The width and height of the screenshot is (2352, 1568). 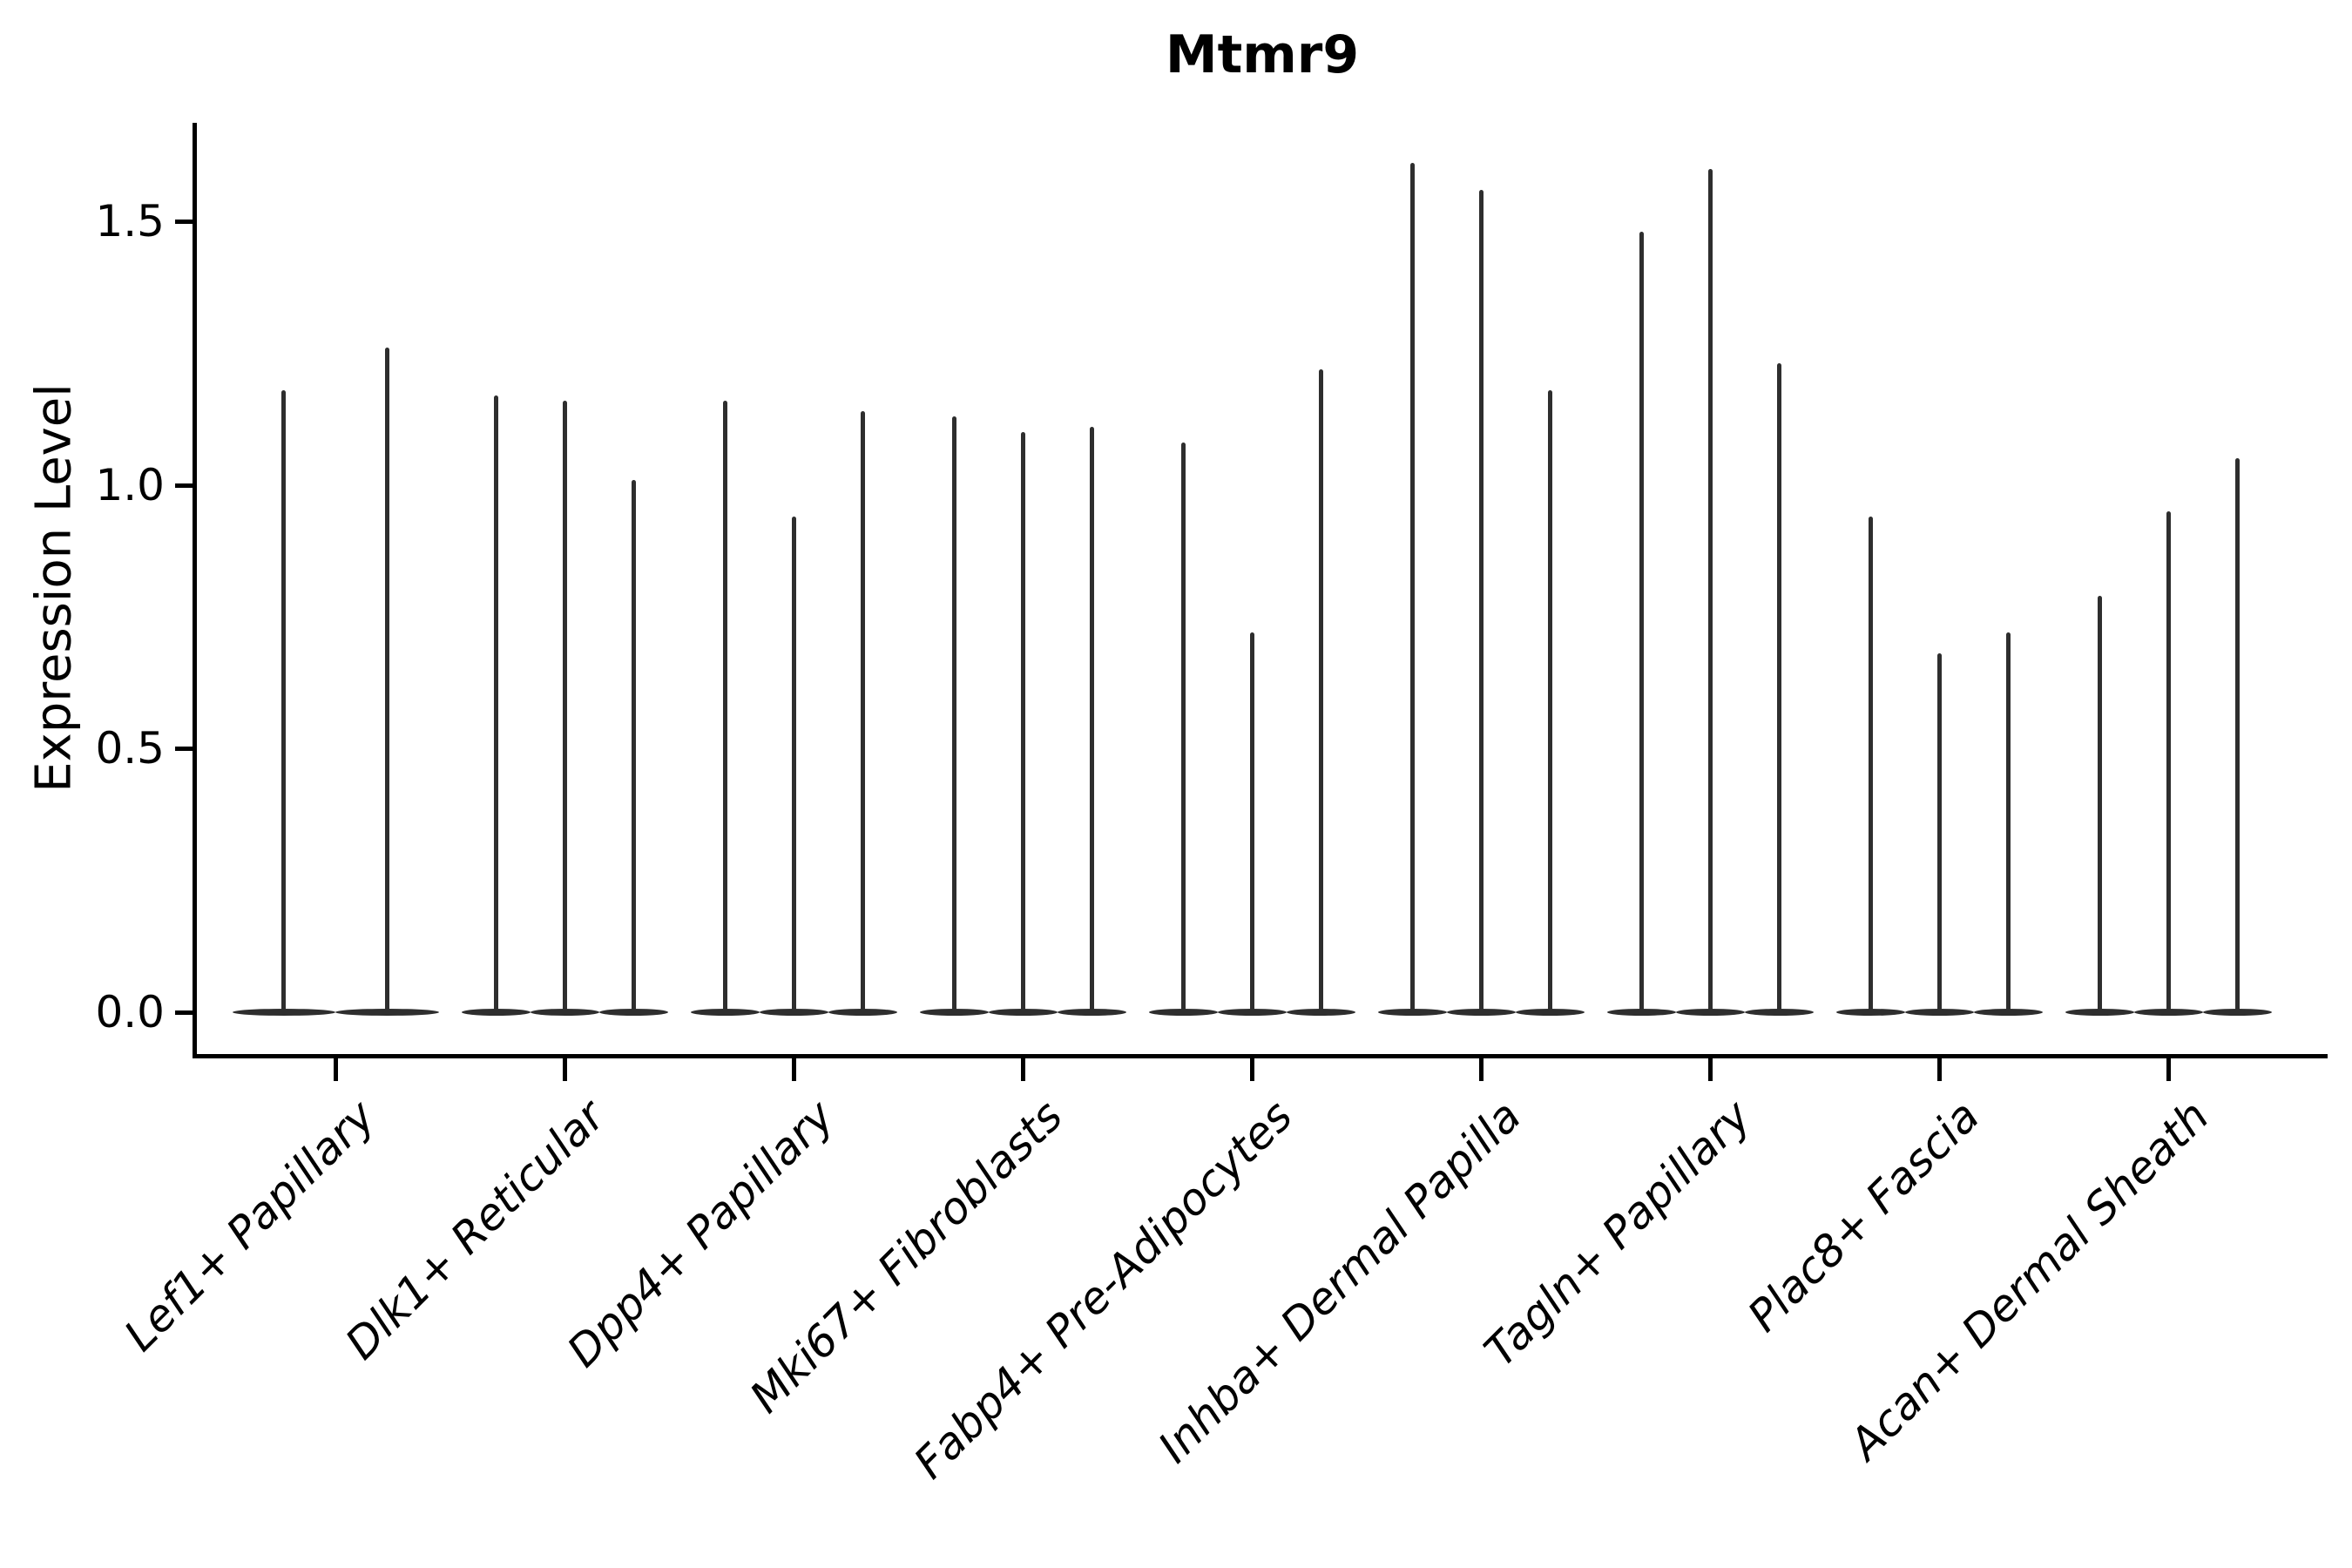 What do you see at coordinates (1864, 1216) in the screenshot?
I see `x-tick-label: Plac8+ Fascia` at bounding box center [1864, 1216].